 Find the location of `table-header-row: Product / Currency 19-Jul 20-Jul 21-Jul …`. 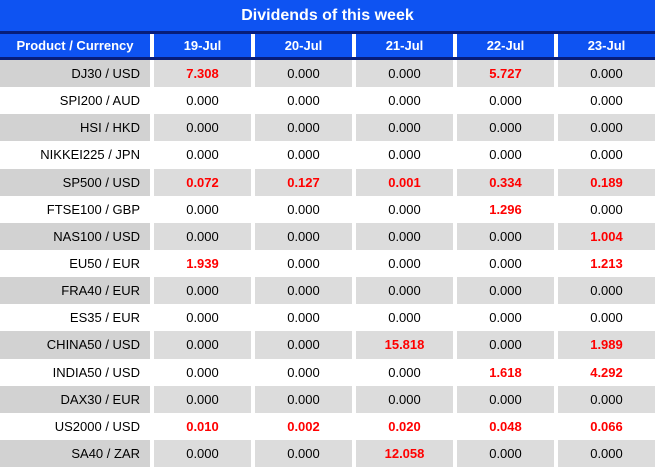

table-header-row: Product / Currency 19-Jul 20-Jul 21-Jul … is located at coordinates (327, 45).